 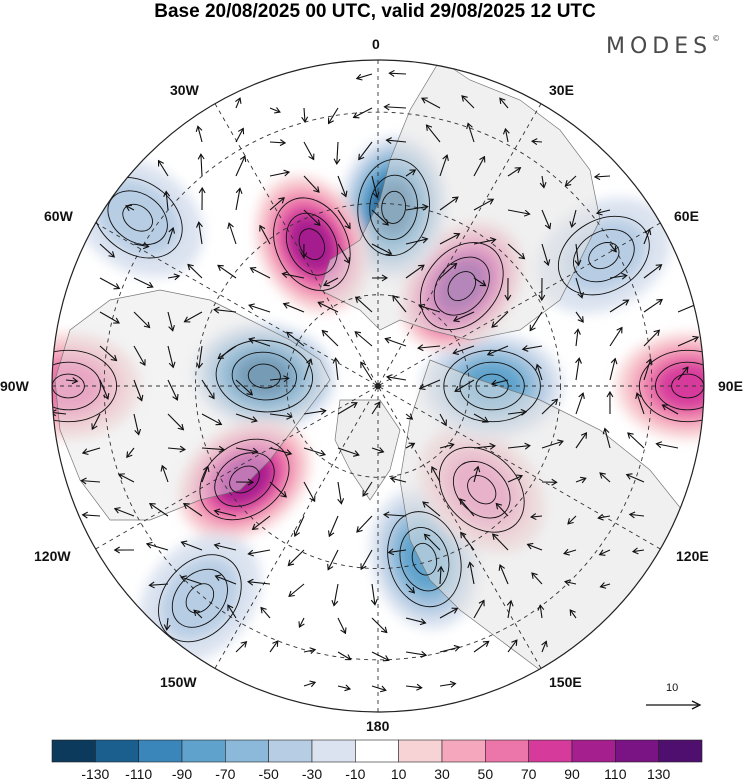 I want to click on anomaly-alaska-high-level, so click(x=311, y=244).